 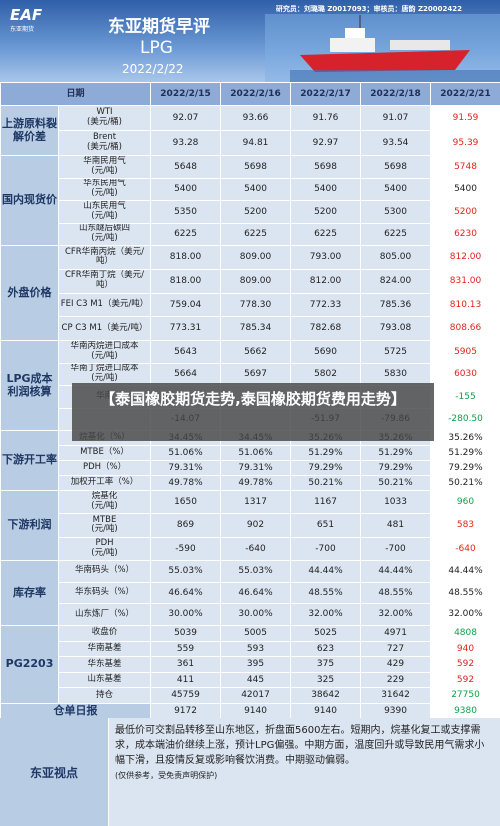 I want to click on value-cell: 229, so click(x=396, y=680).